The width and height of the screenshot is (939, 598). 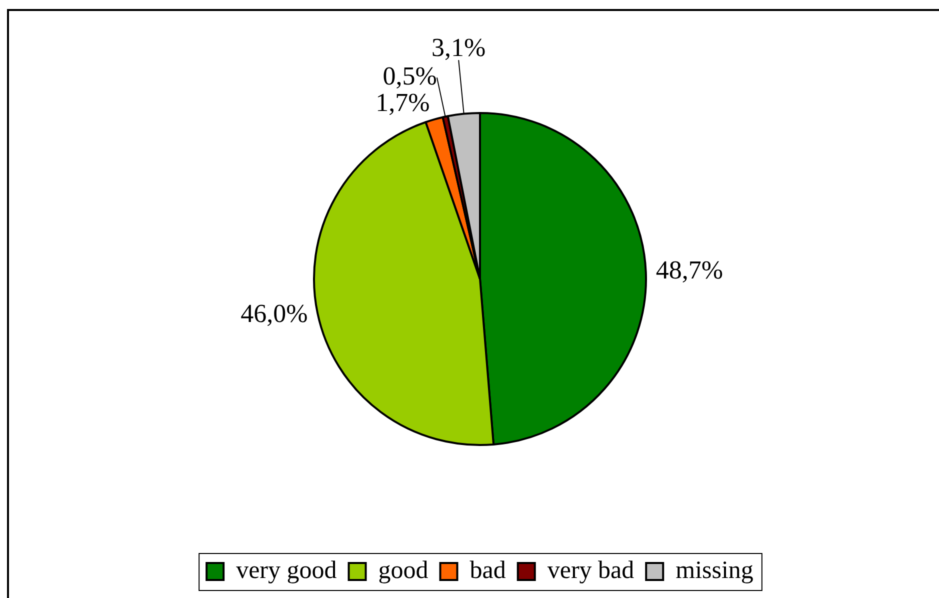 What do you see at coordinates (715, 570) in the screenshot?
I see `legend-label: missing` at bounding box center [715, 570].